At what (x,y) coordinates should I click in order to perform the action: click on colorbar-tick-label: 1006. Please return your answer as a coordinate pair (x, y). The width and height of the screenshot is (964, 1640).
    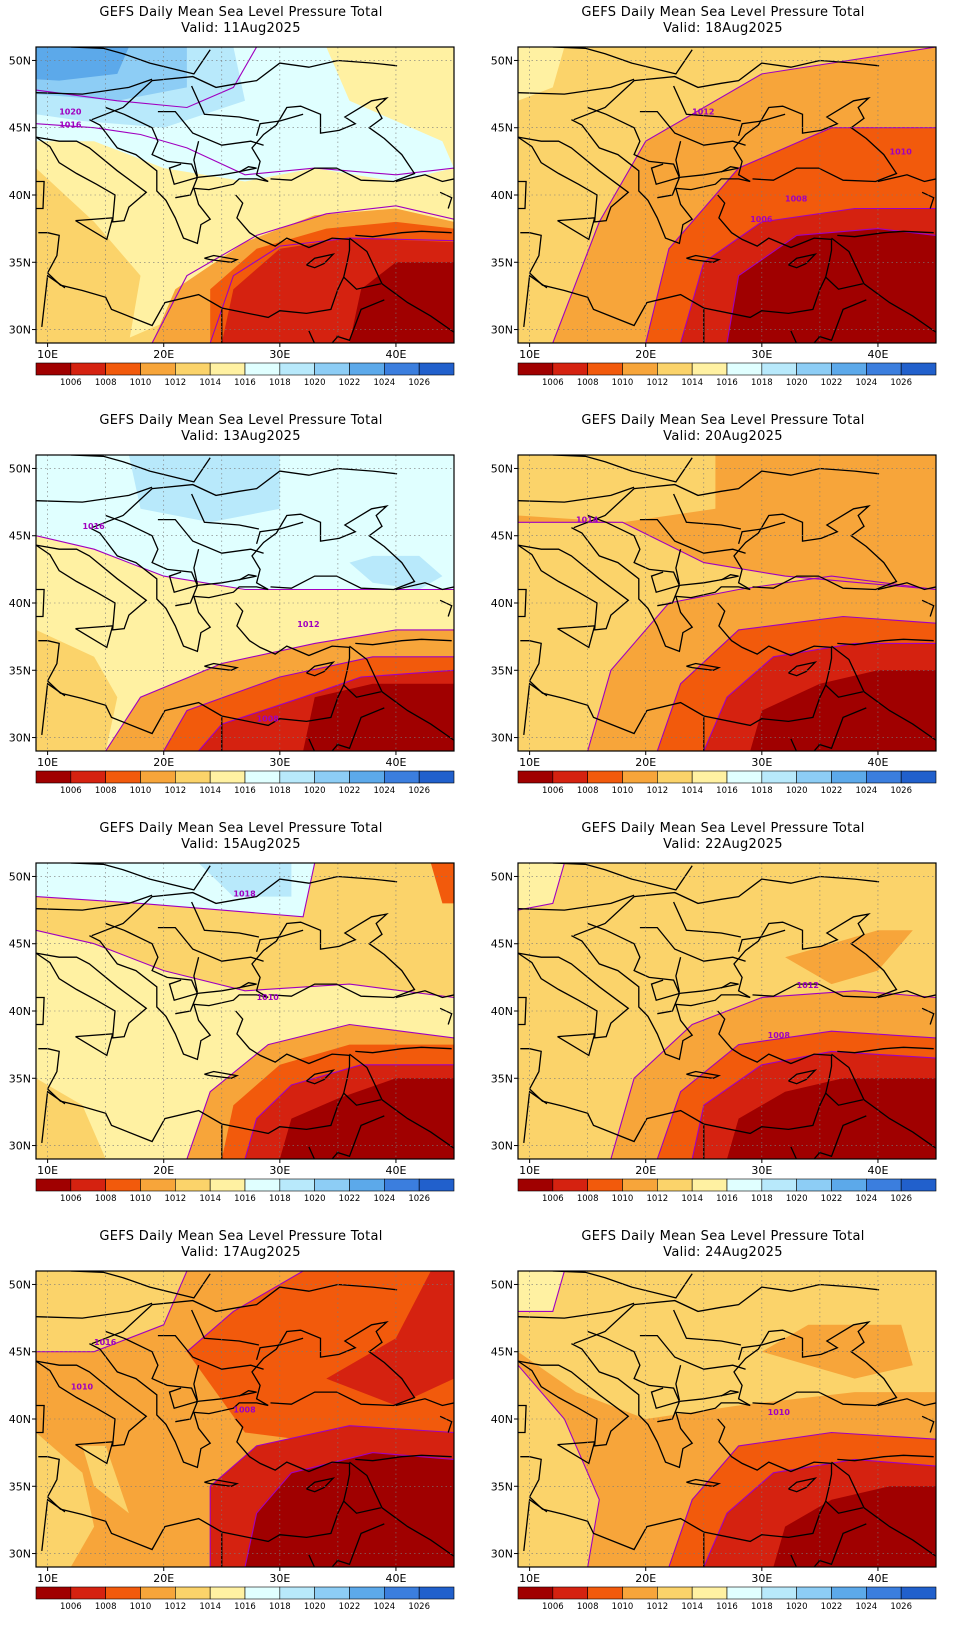
    Looking at the image, I should click on (553, 1199).